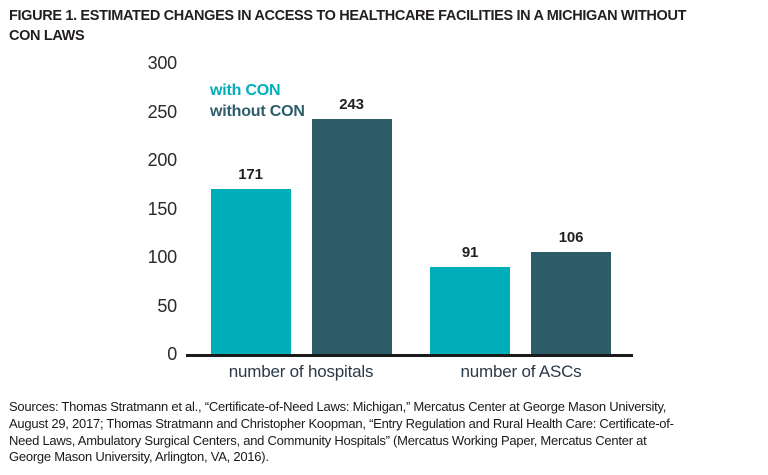 This screenshot has height=475, width=768. Describe the element at coordinates (250, 174) in the screenshot. I see `bar-value-label: 171` at that location.